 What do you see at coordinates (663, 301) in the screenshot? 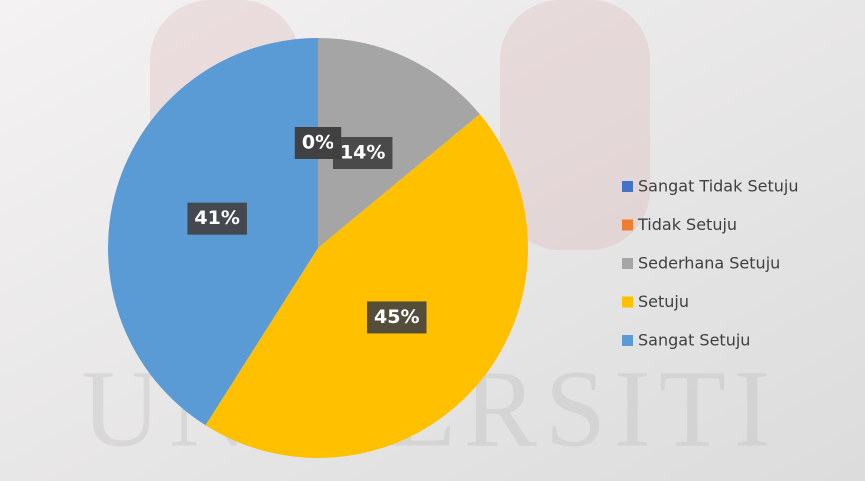
I see `legend-label: Setuju` at bounding box center [663, 301].